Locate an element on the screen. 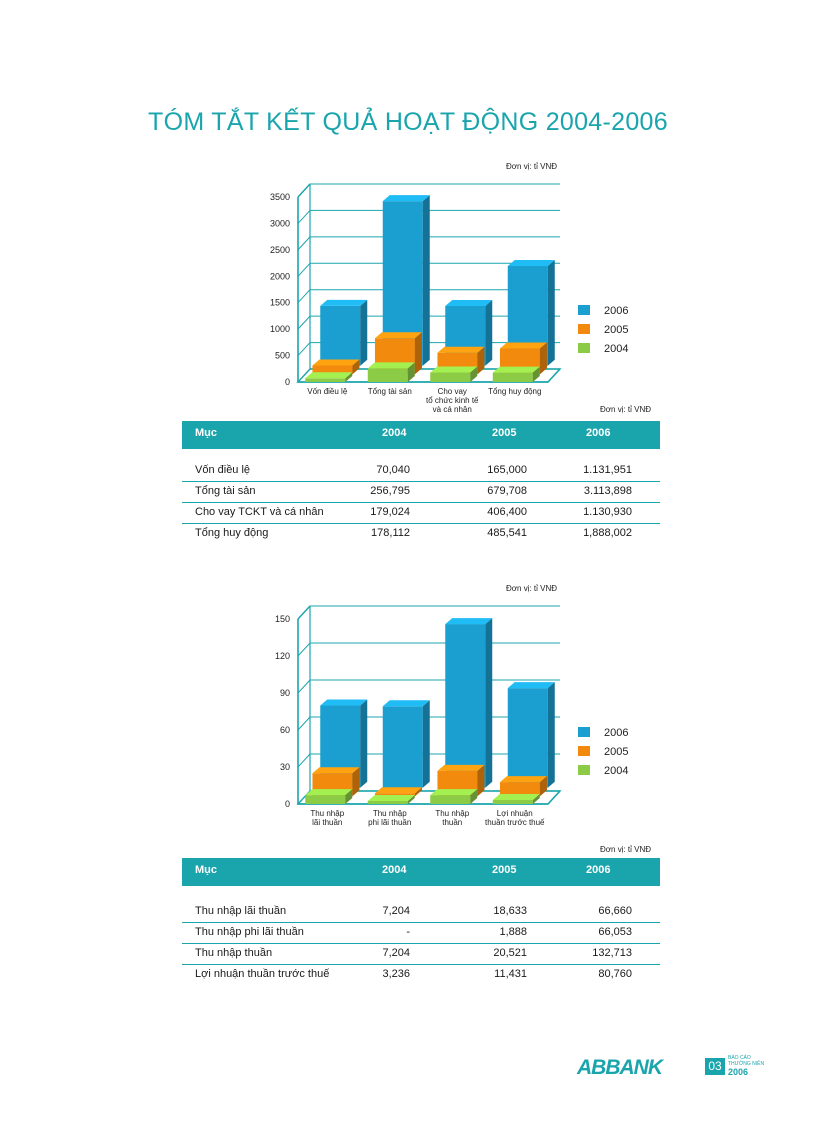 The height and width of the screenshot is (1123, 816). page-number: 03 is located at coordinates (715, 1066).